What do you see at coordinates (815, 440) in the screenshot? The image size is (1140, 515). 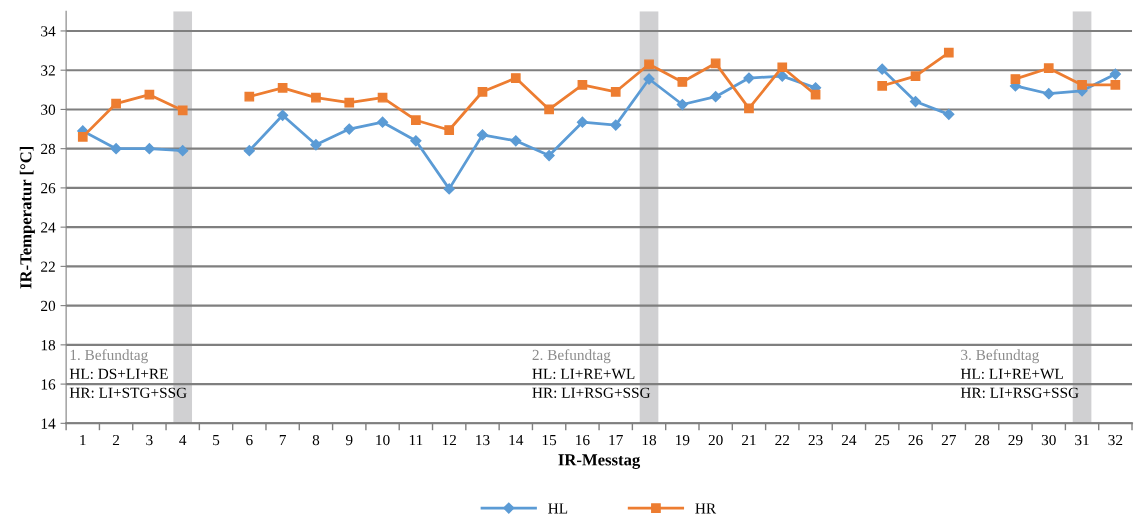 I see `x-tick-label: 23` at bounding box center [815, 440].